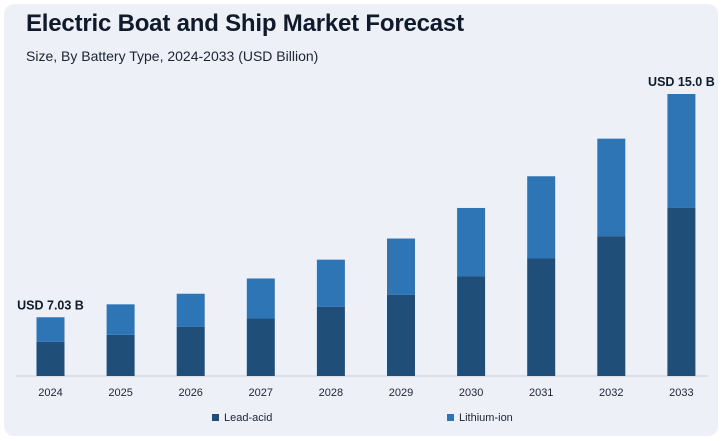 This screenshot has height=441, width=723. Describe the element at coordinates (50, 305) in the screenshot. I see `data-label-2024: USD 7.03 B` at that location.